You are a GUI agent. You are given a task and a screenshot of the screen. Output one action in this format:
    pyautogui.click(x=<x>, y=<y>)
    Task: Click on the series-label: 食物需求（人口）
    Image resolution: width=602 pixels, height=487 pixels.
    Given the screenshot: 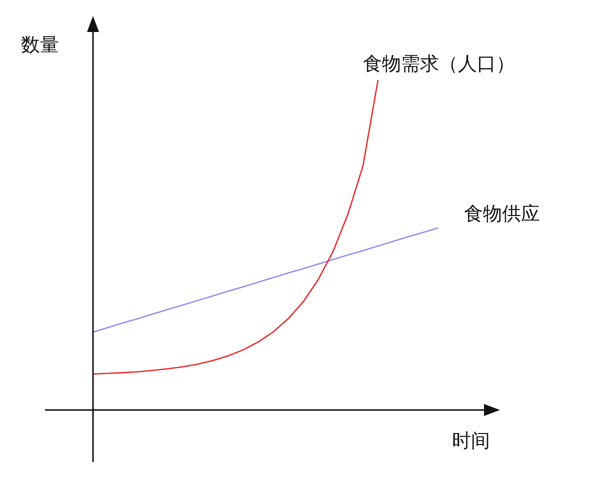 What is the action you would take?
    pyautogui.click(x=438, y=64)
    